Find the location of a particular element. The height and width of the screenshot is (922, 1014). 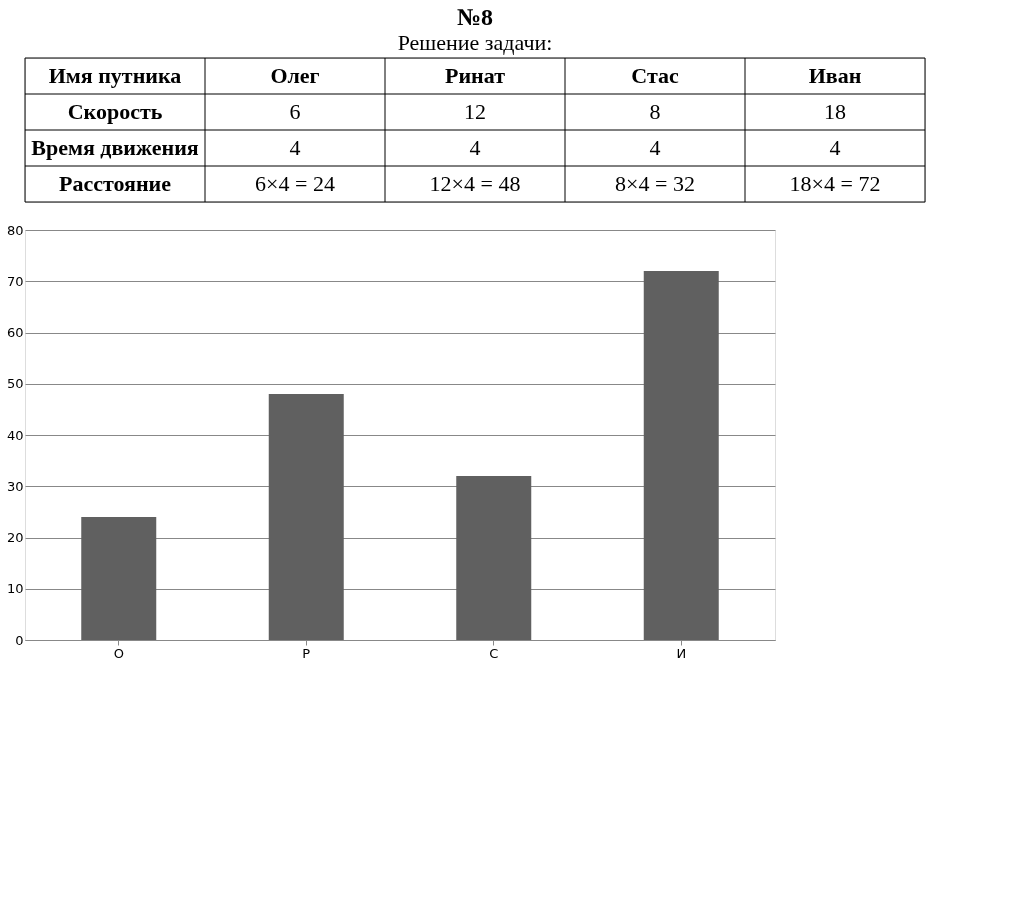

y-tick-label: 10 is located at coordinates (15, 589).